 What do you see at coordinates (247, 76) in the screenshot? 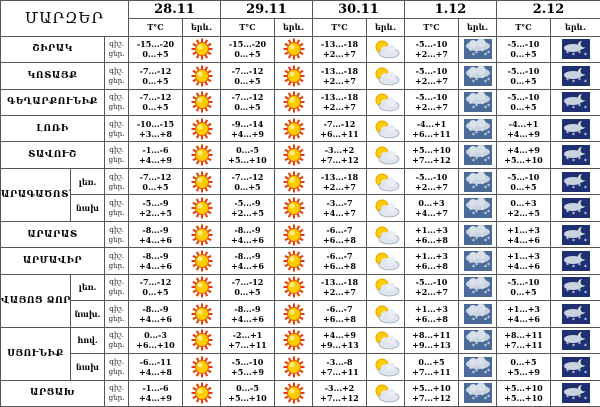
I see `temperature-cell: -7...-12 0...+5` at bounding box center [247, 76].